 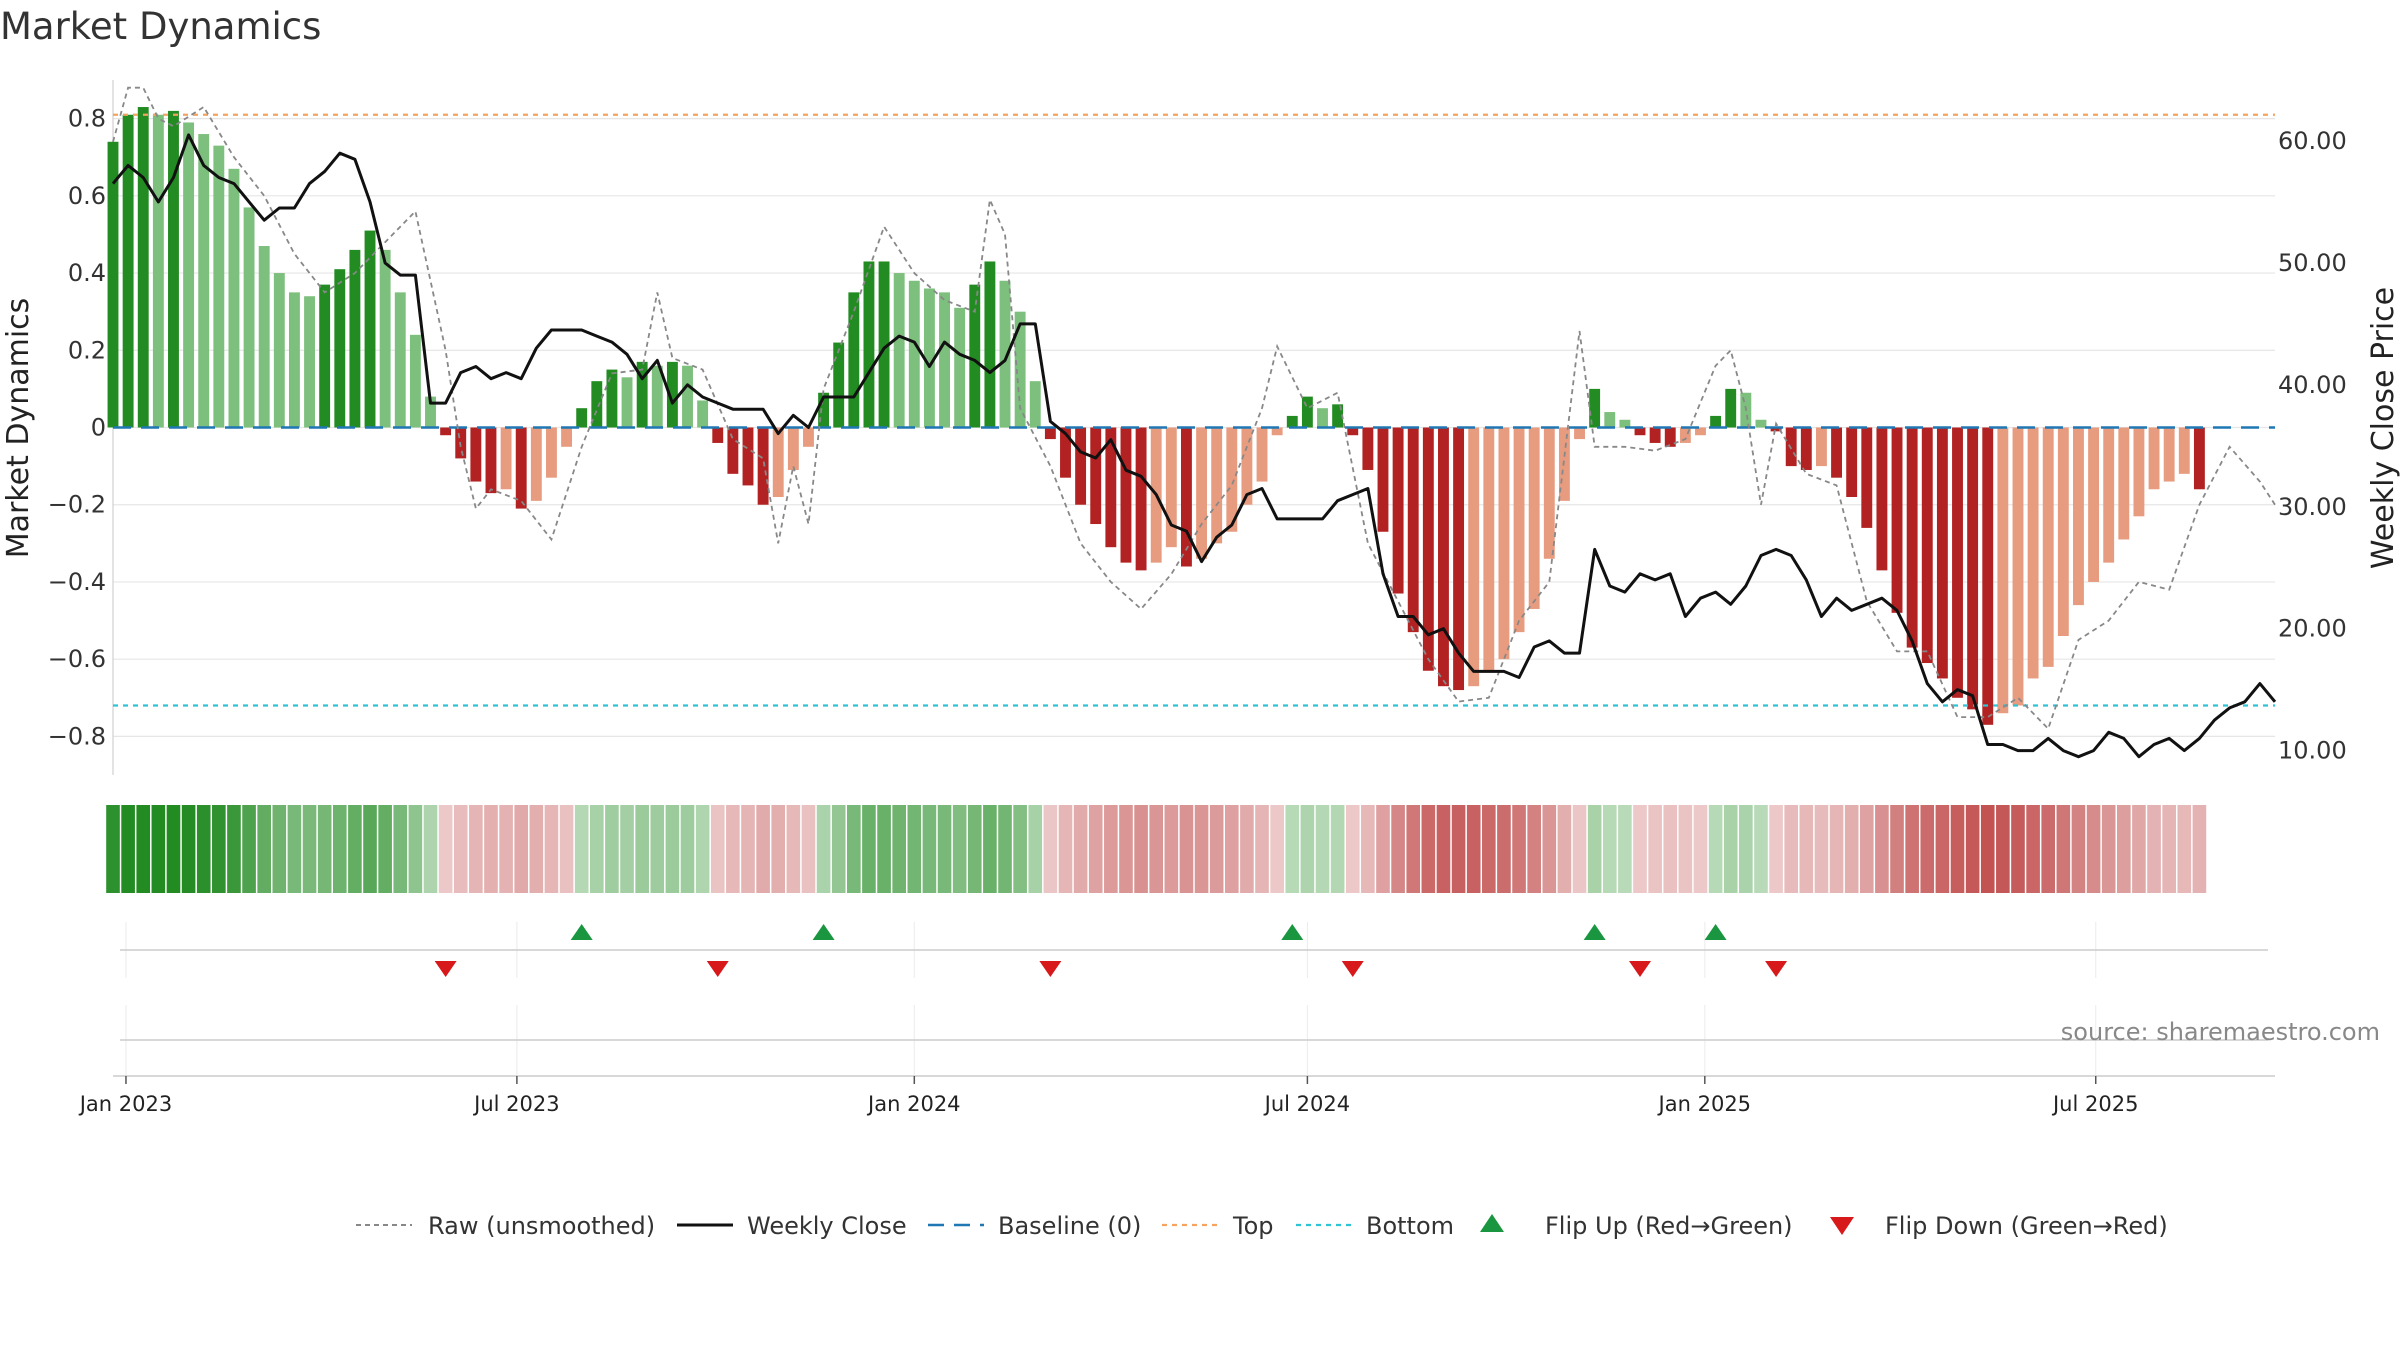 I want to click on x-tick-label-3: Jul 2024, so click(x=1306, y=1104).